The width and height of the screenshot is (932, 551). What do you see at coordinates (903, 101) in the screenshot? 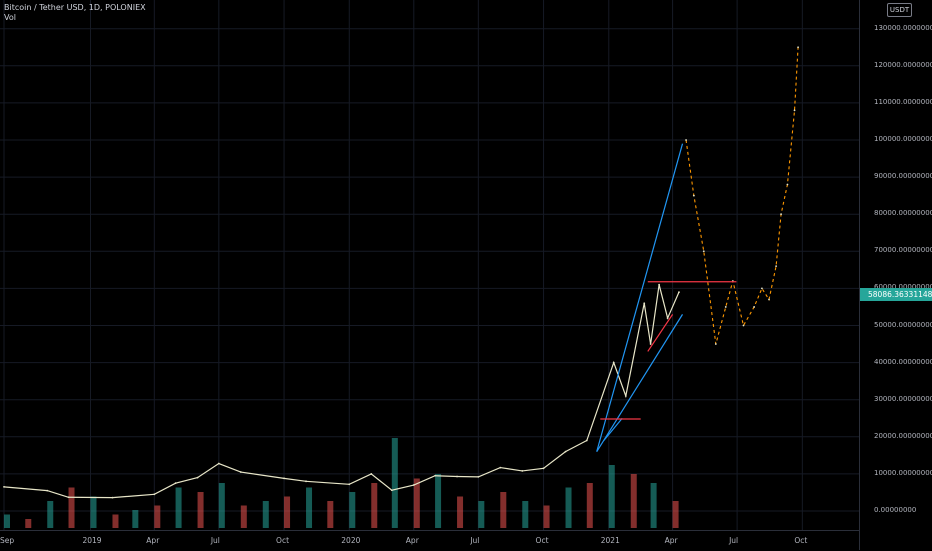
I see `price-tick-label: 110000.00000000` at bounding box center [903, 101].